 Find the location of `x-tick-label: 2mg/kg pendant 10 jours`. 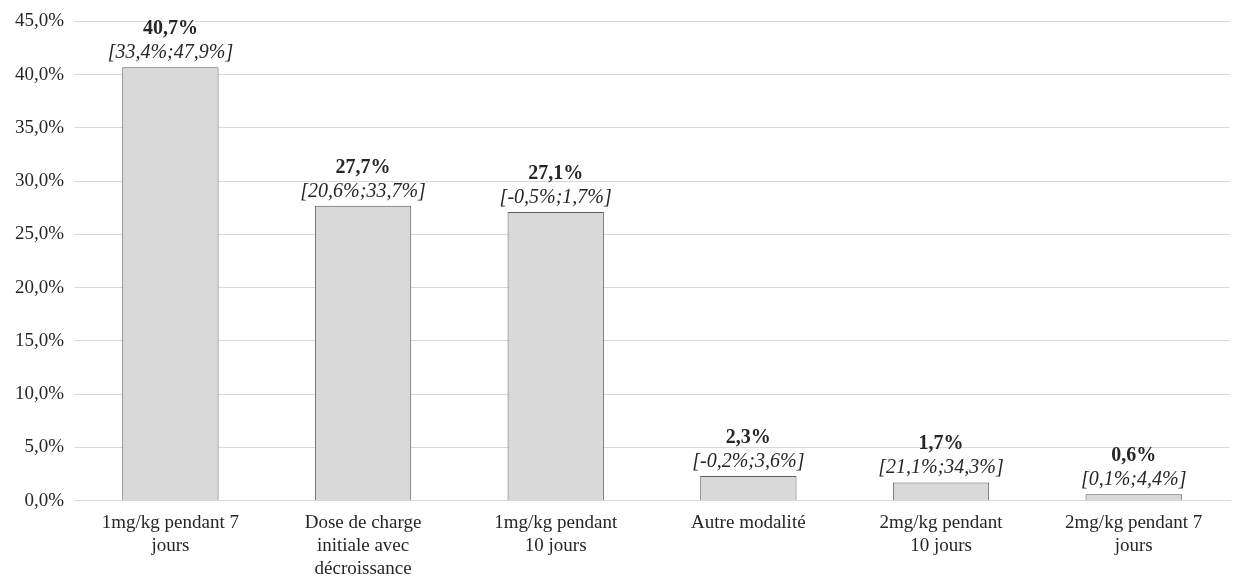

x-tick-label: 2mg/kg pendant 10 jours is located at coordinates (941, 532).